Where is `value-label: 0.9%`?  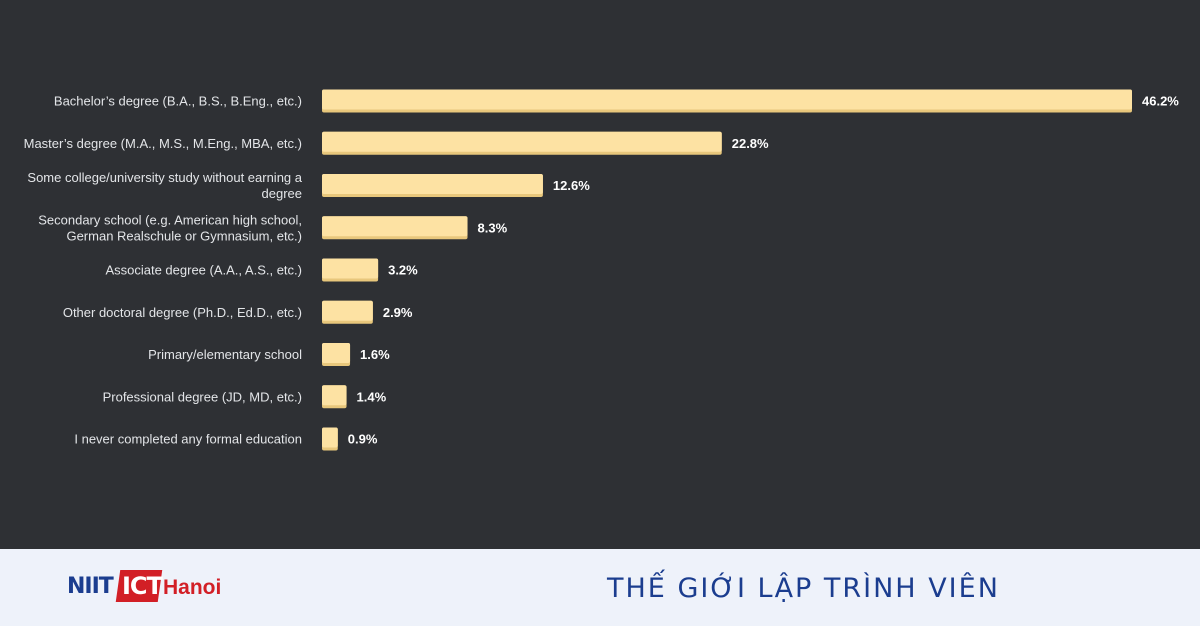
value-label: 0.9% is located at coordinates (363, 439).